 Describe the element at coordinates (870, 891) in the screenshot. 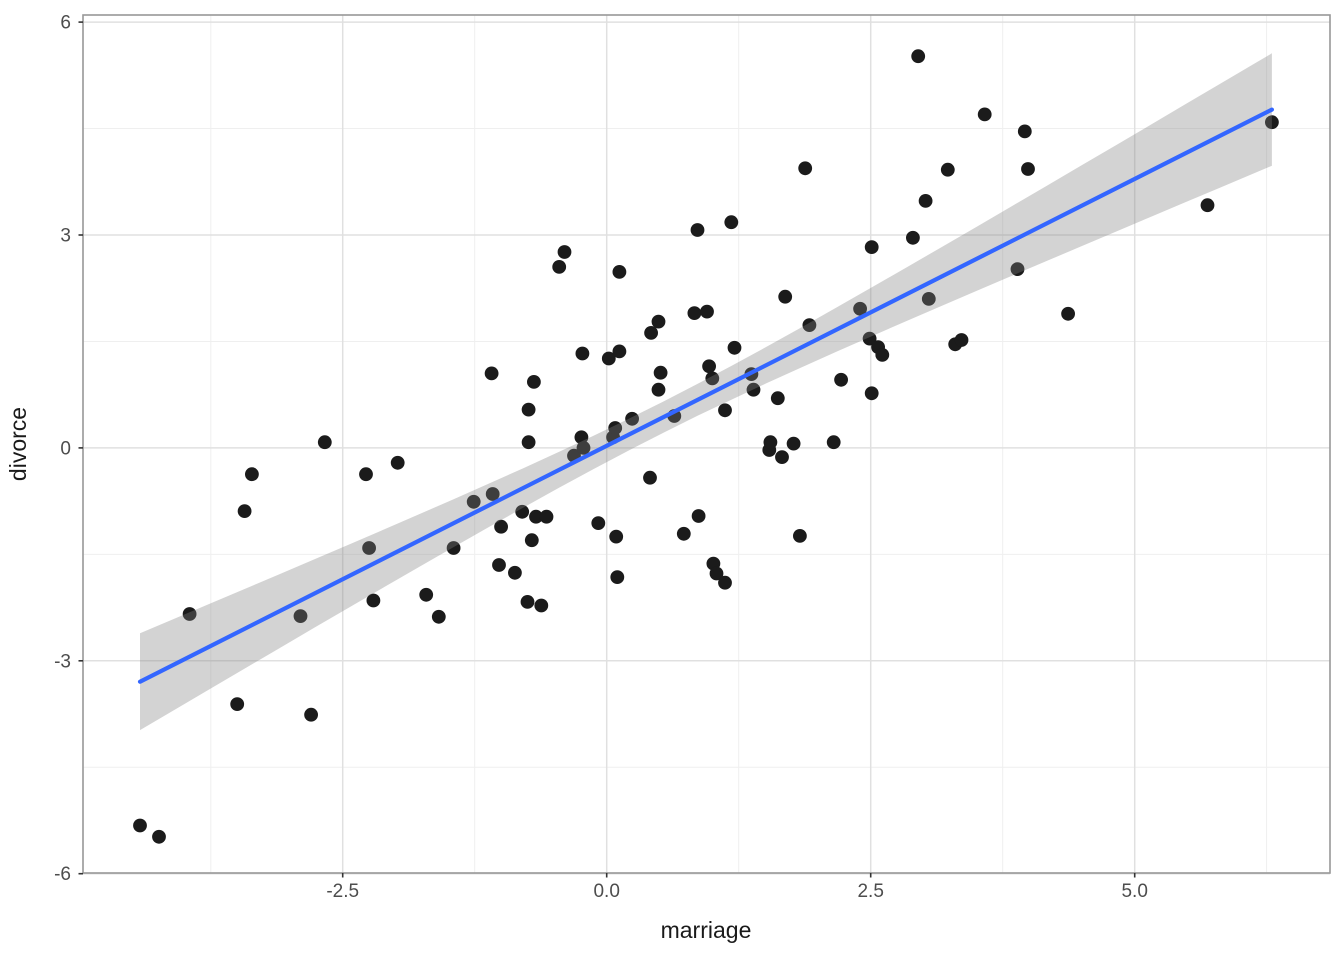

I see `x-tick-label: 2.5` at that location.